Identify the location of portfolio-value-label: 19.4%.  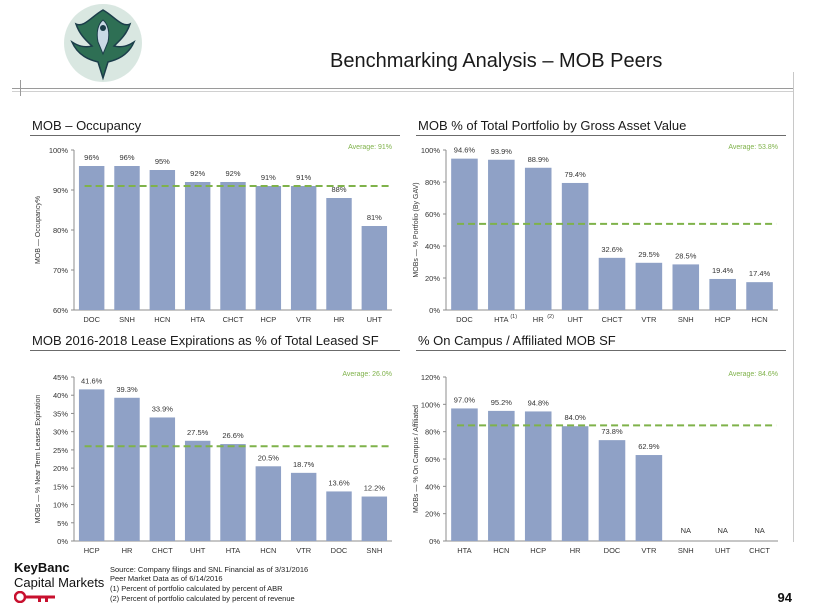
(723, 270).